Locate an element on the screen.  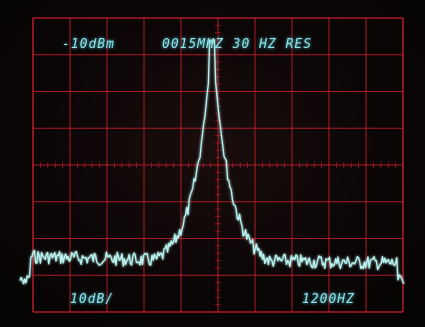
vertical-scale-readout: 10dB/ is located at coordinates (92, 299).